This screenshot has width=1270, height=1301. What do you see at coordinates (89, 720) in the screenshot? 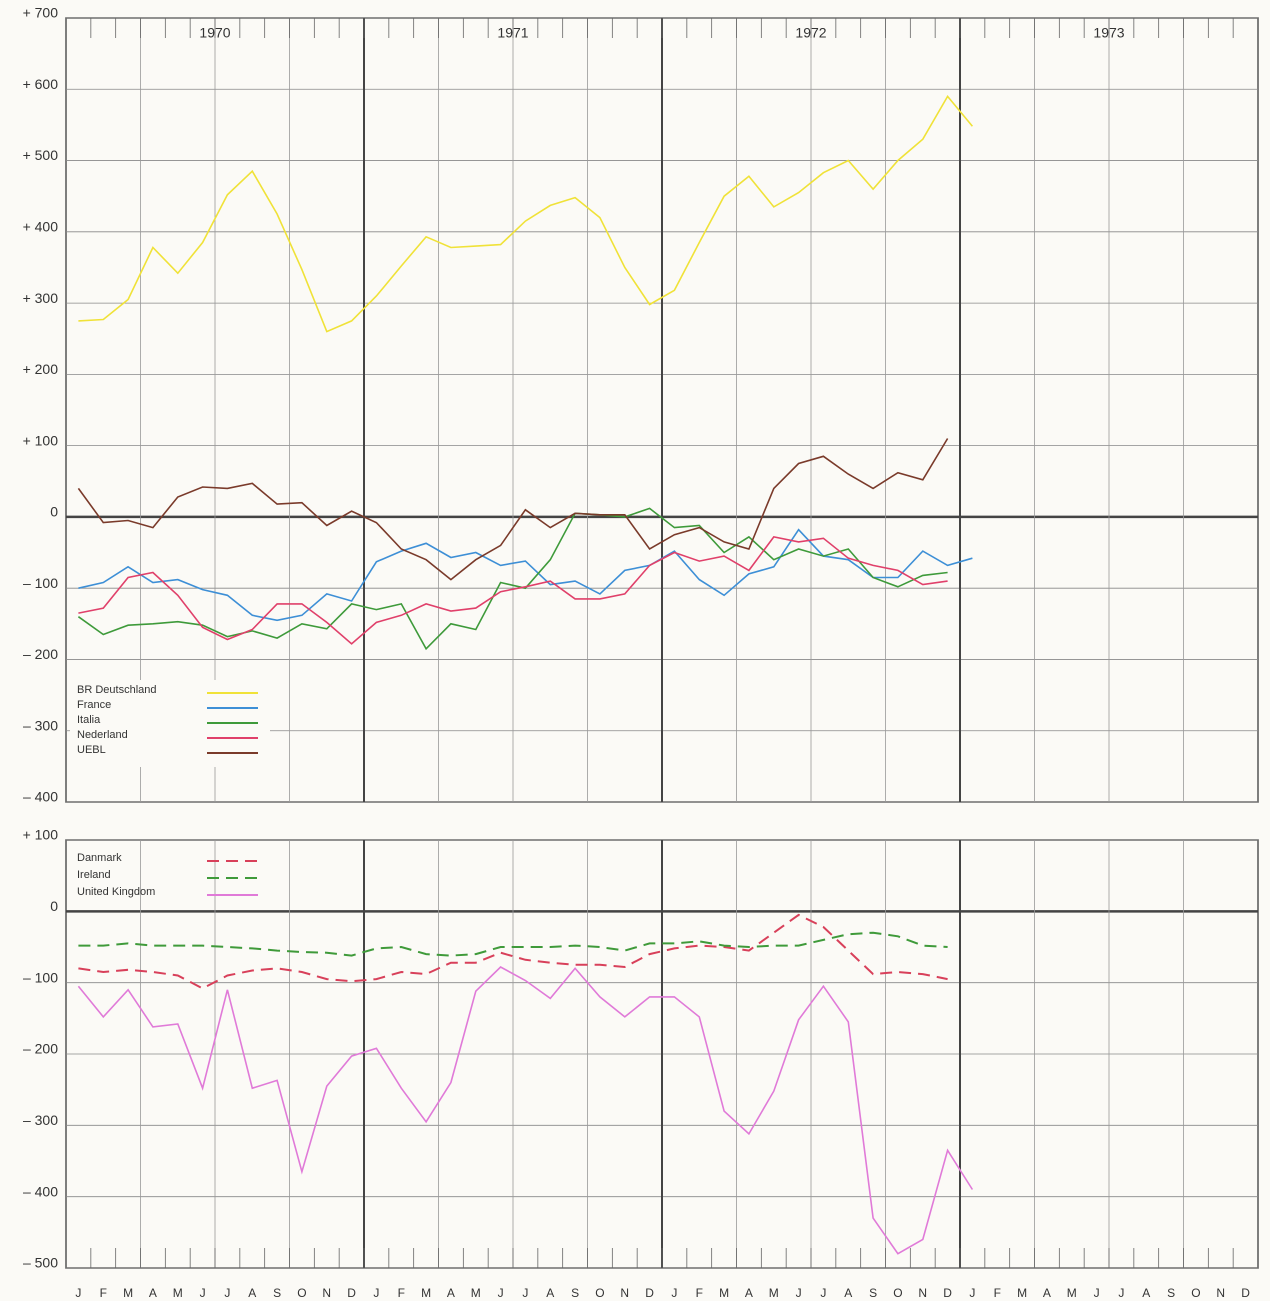
I see `legend-label: Italia` at bounding box center [89, 720].